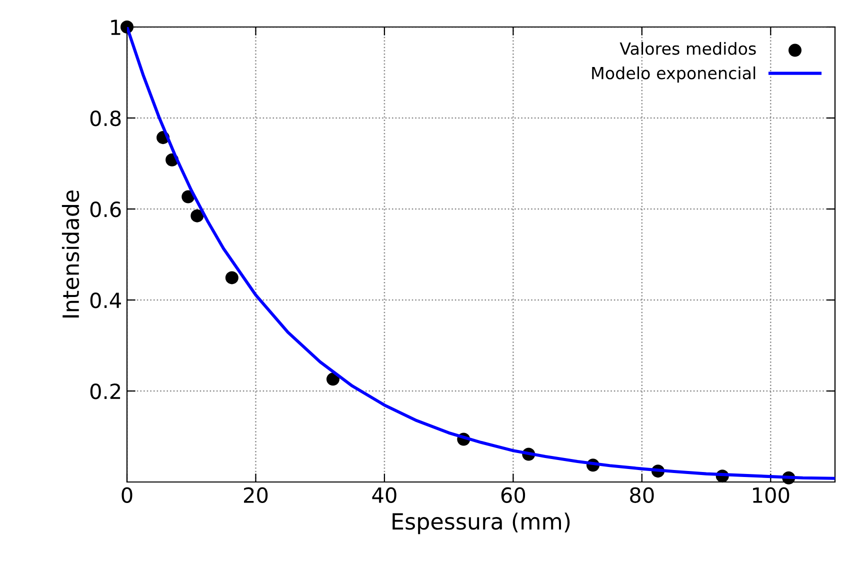 This screenshot has width=844, height=564. I want to click on y-tick-label: 1, so click(115, 27).